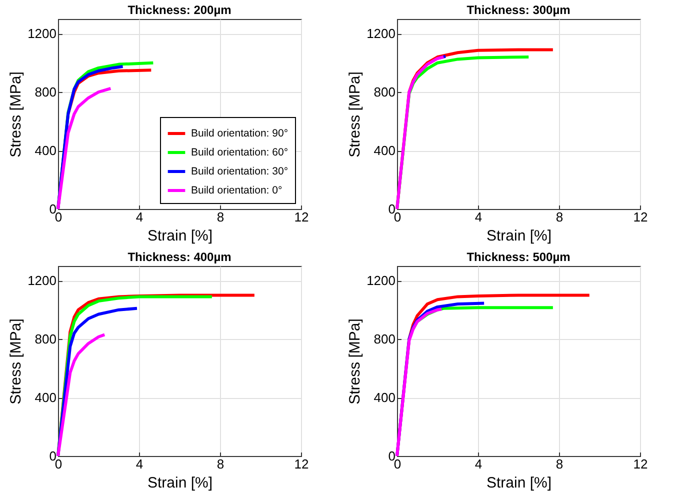  Describe the element at coordinates (518, 257) in the screenshot. I see `chart-title: Thickness: 500µm` at that location.